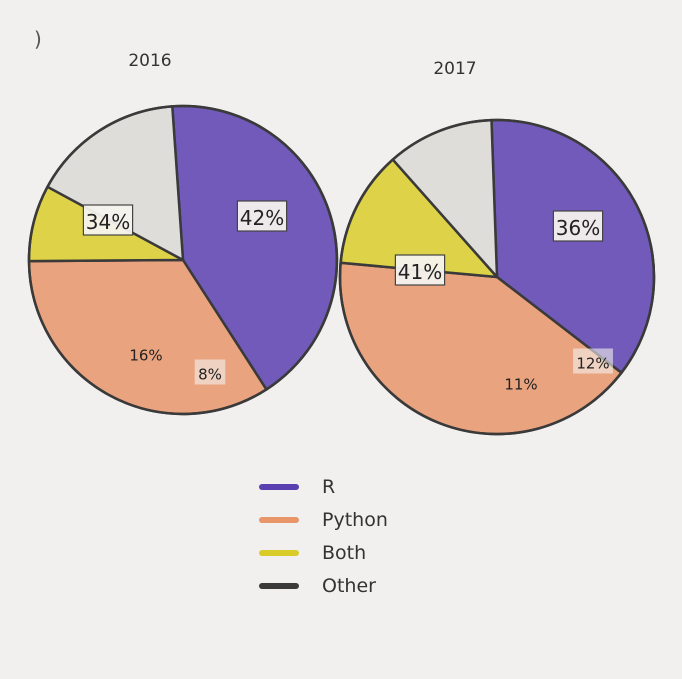 This screenshot has width=682, height=679. I want to click on corner-mark: ), so click(38, 39).